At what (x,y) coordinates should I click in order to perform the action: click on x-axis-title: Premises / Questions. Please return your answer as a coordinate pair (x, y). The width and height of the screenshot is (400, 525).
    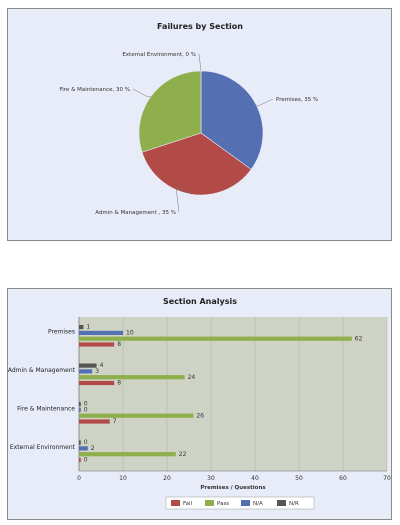
    Looking at the image, I should click on (233, 488).